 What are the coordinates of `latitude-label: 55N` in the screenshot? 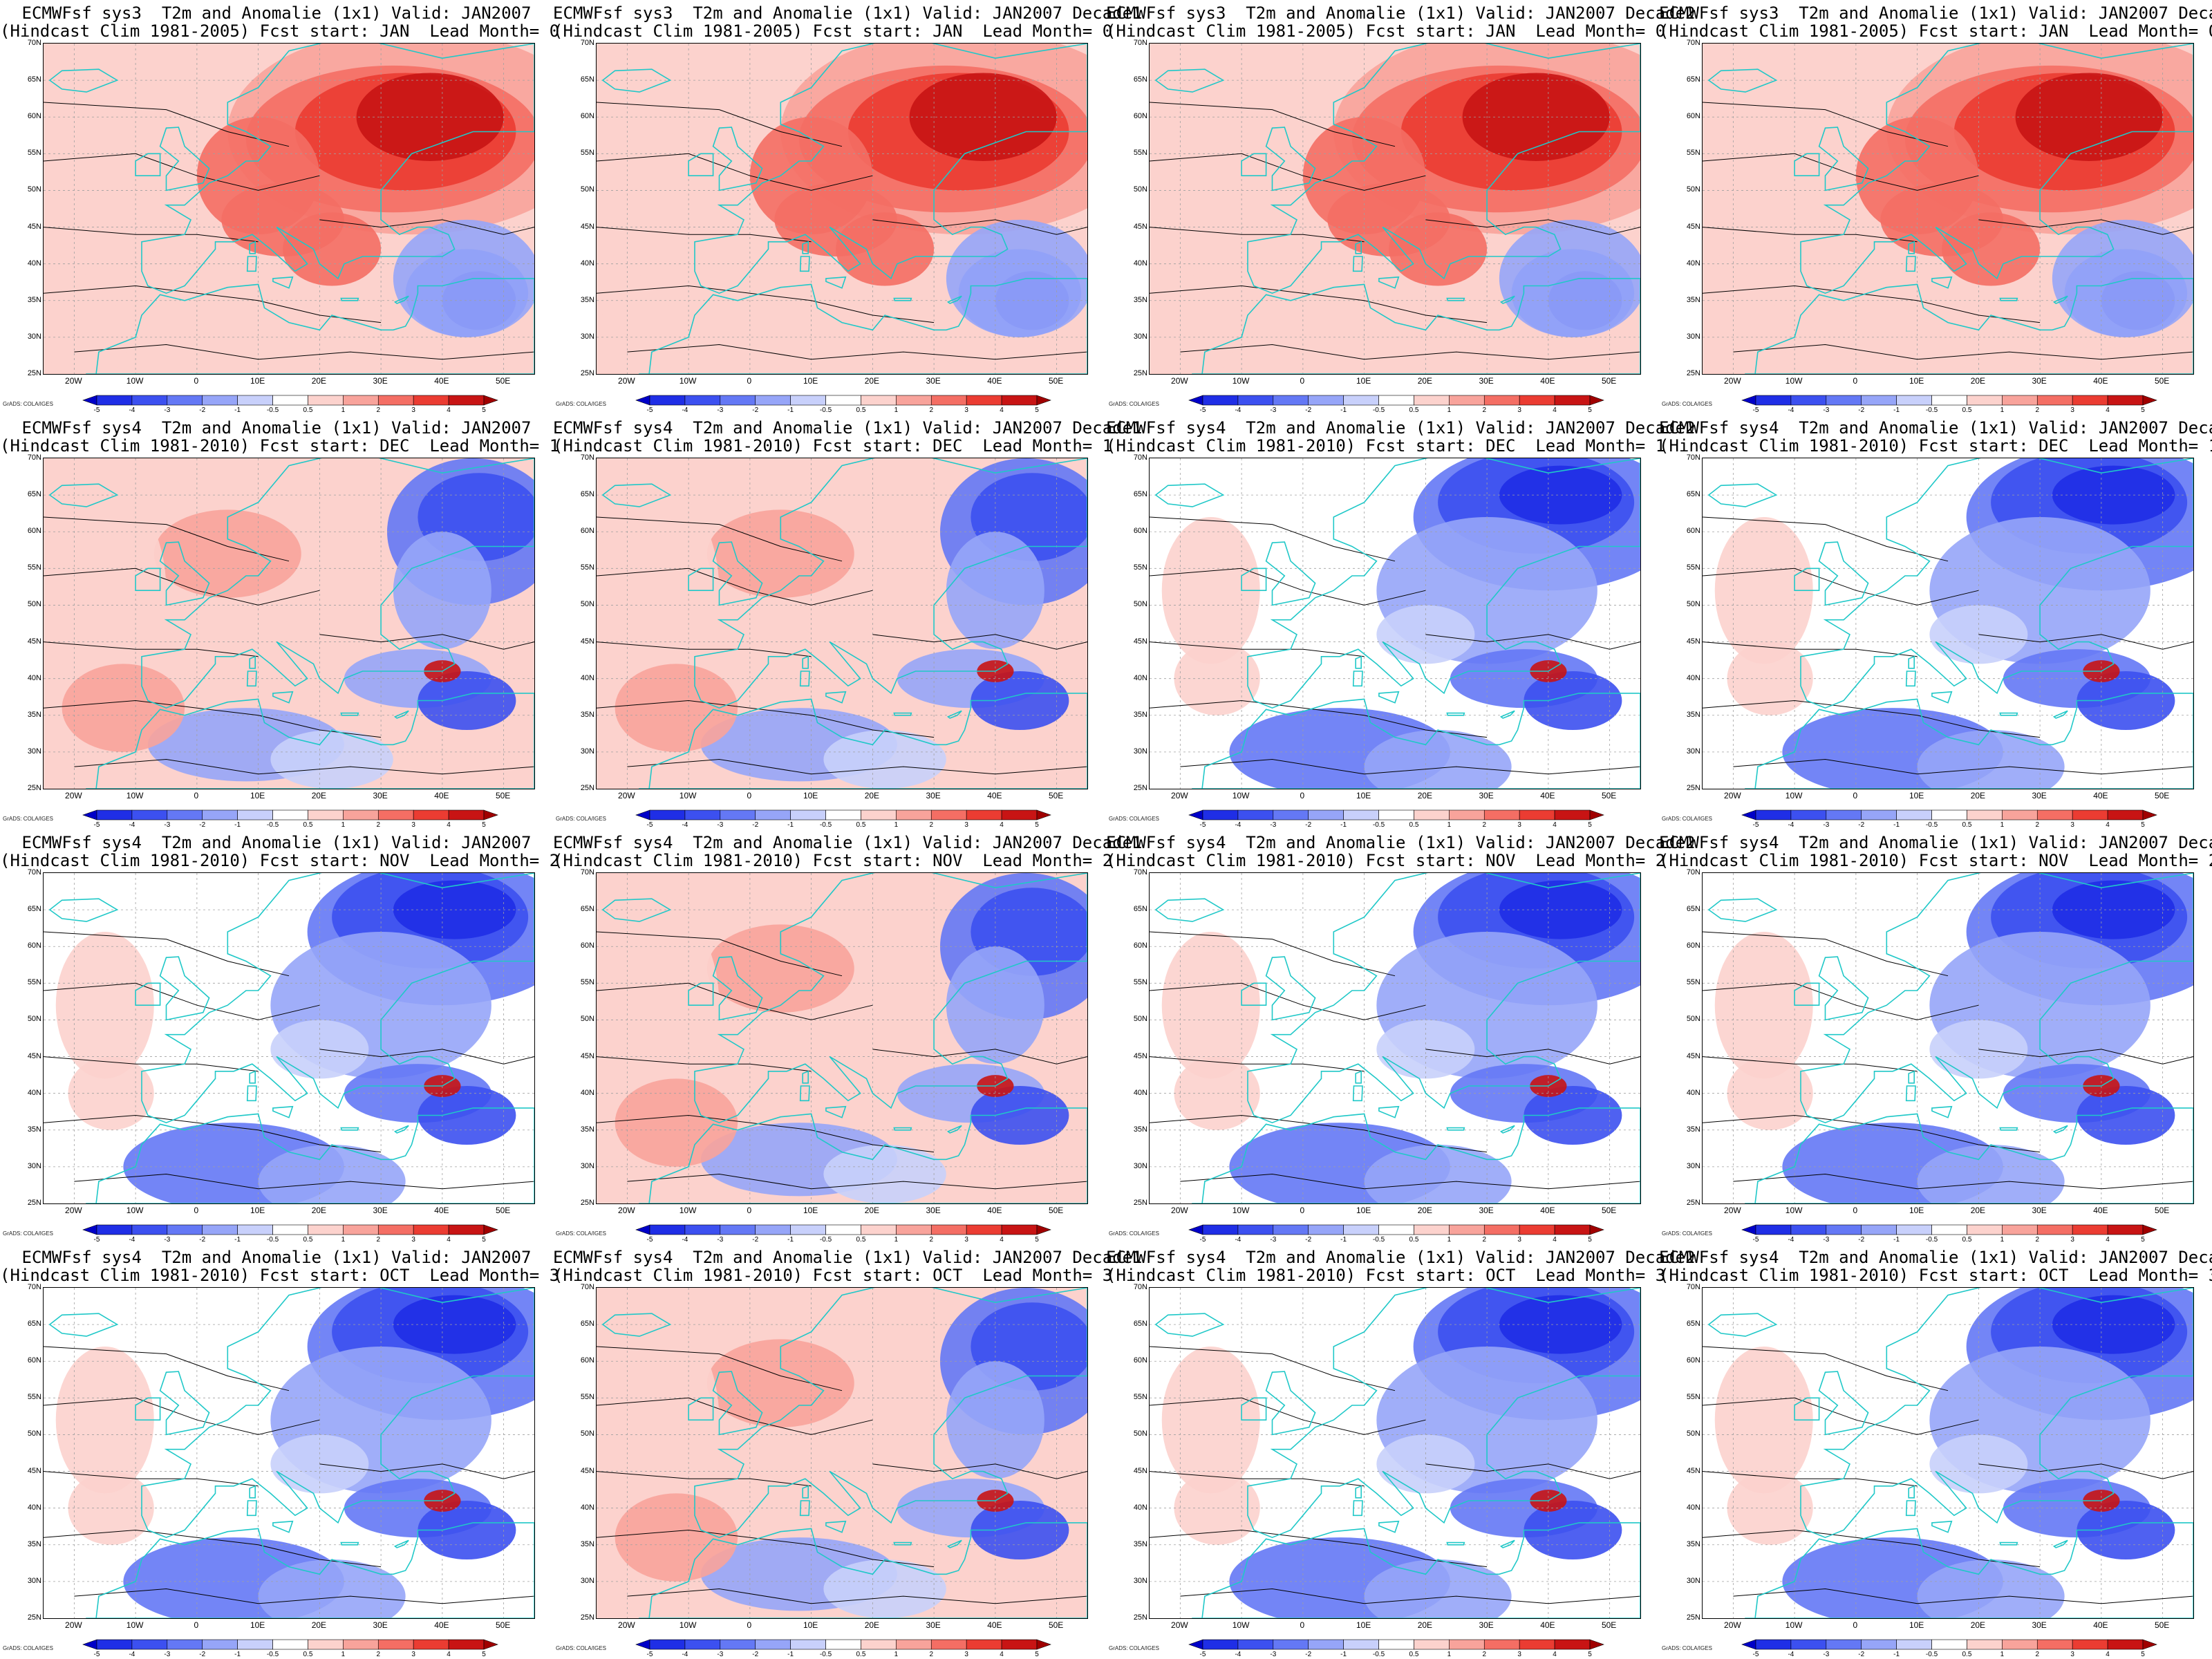 It's located at (1140, 983).